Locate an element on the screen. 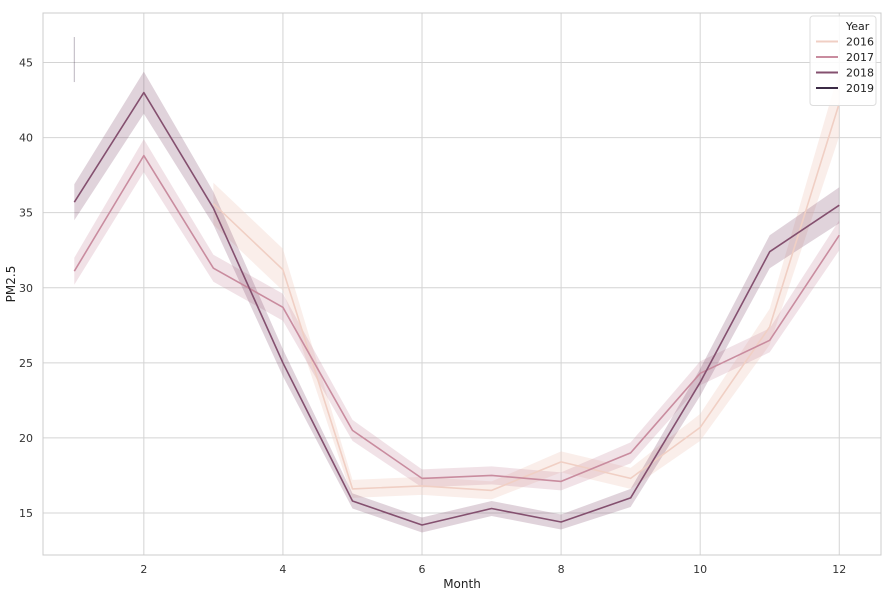  y-axis-label: PM2.5 is located at coordinates (11, 284).